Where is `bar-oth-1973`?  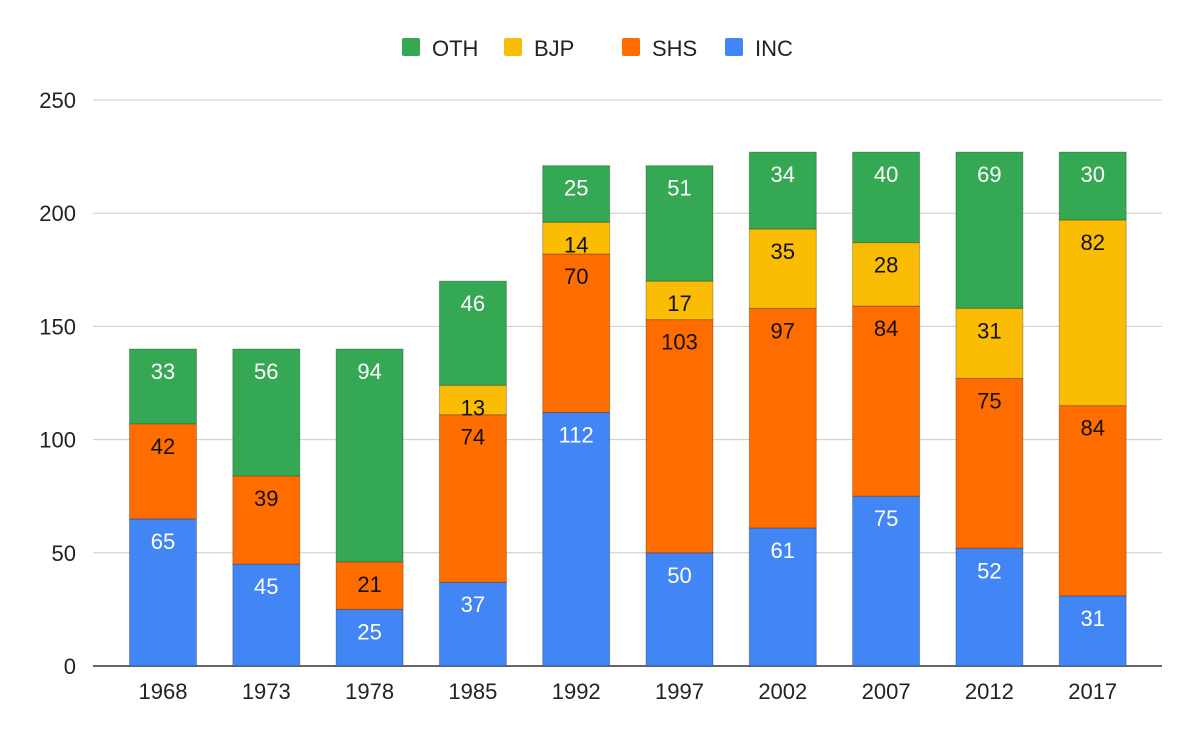 bar-oth-1973 is located at coordinates (266, 412).